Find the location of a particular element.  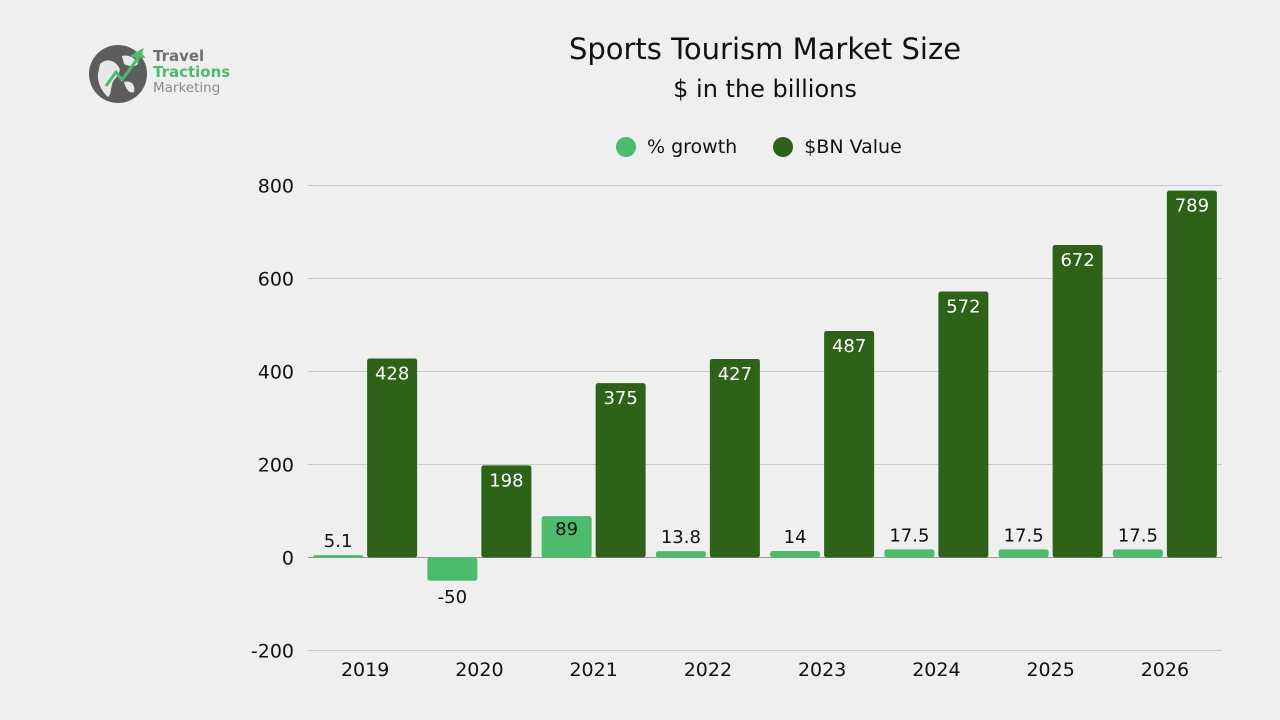

chart-title: Sports Tourism Market Size is located at coordinates (765, 49).